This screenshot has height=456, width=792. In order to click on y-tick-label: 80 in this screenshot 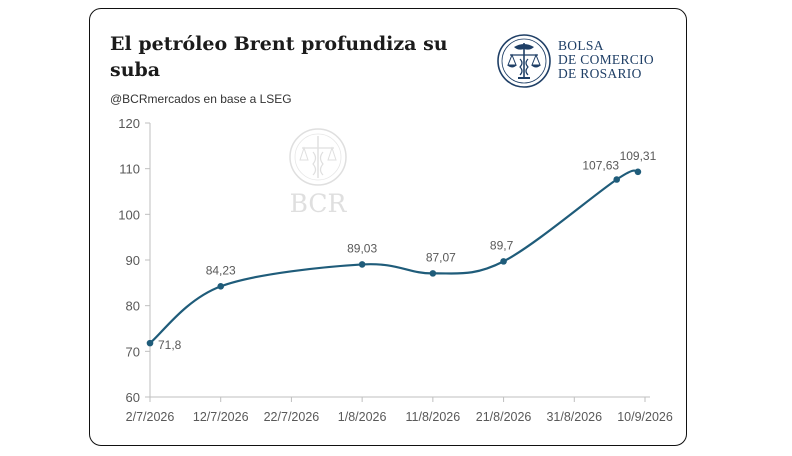, I will do `click(133, 306)`.